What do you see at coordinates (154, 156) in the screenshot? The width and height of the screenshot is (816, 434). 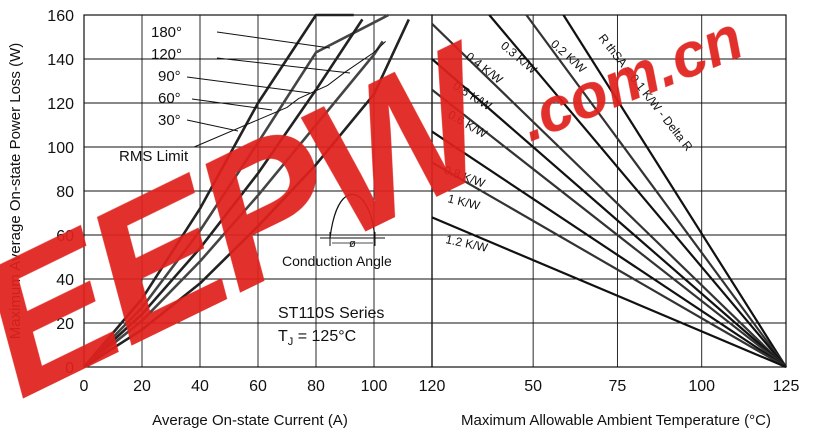 I see `rms-limit-label: RMS Limit` at bounding box center [154, 156].